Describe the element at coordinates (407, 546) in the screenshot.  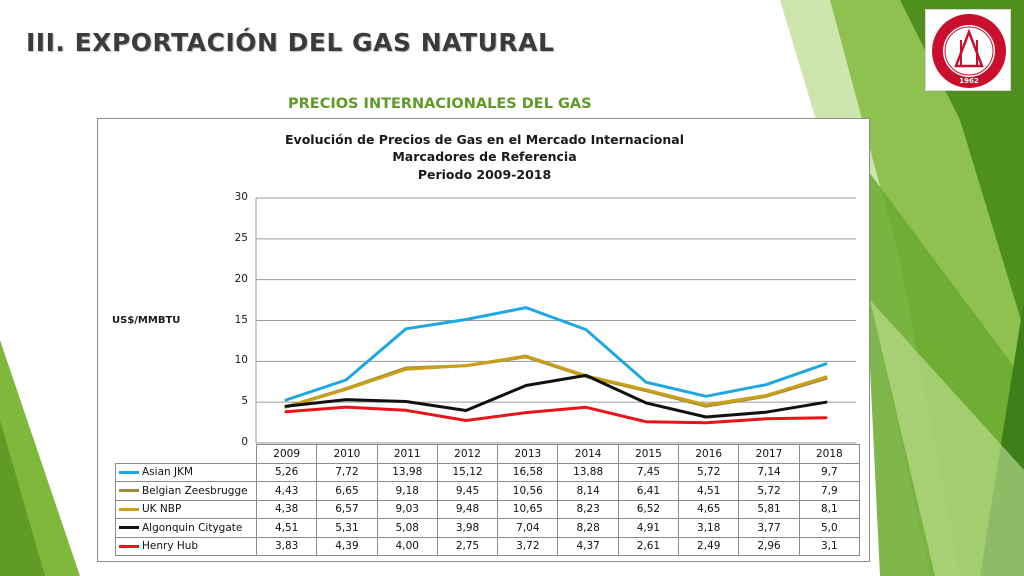
I see `data-value-cell: 4,00` at that location.